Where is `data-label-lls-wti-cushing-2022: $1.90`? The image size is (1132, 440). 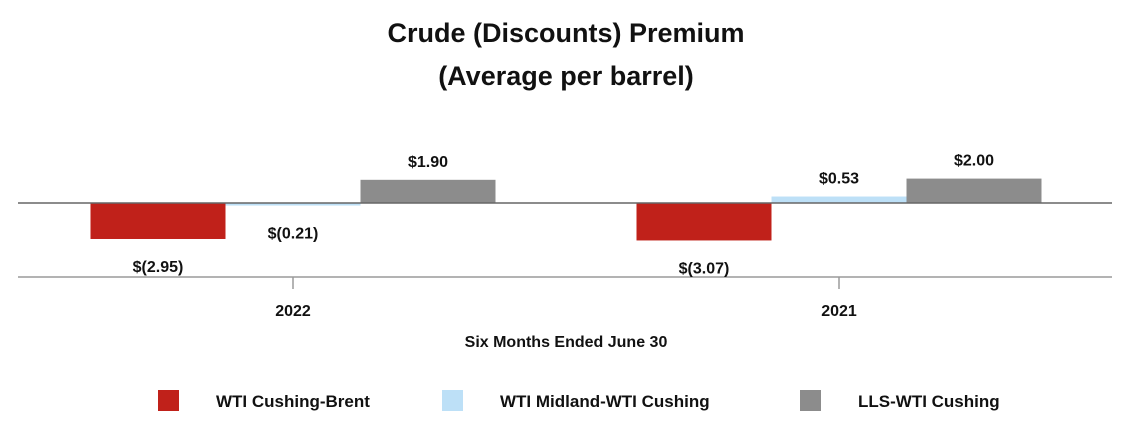
data-label-lls-wti-cushing-2022: $1.90 is located at coordinates (428, 162).